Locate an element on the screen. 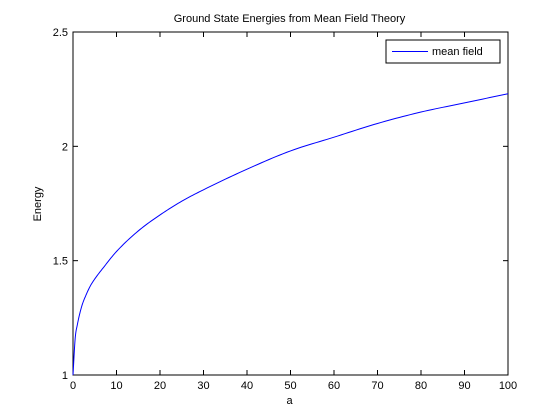 Image resolution: width=560 pixels, height=420 pixels. y-tick-label: 1 is located at coordinates (65, 376).